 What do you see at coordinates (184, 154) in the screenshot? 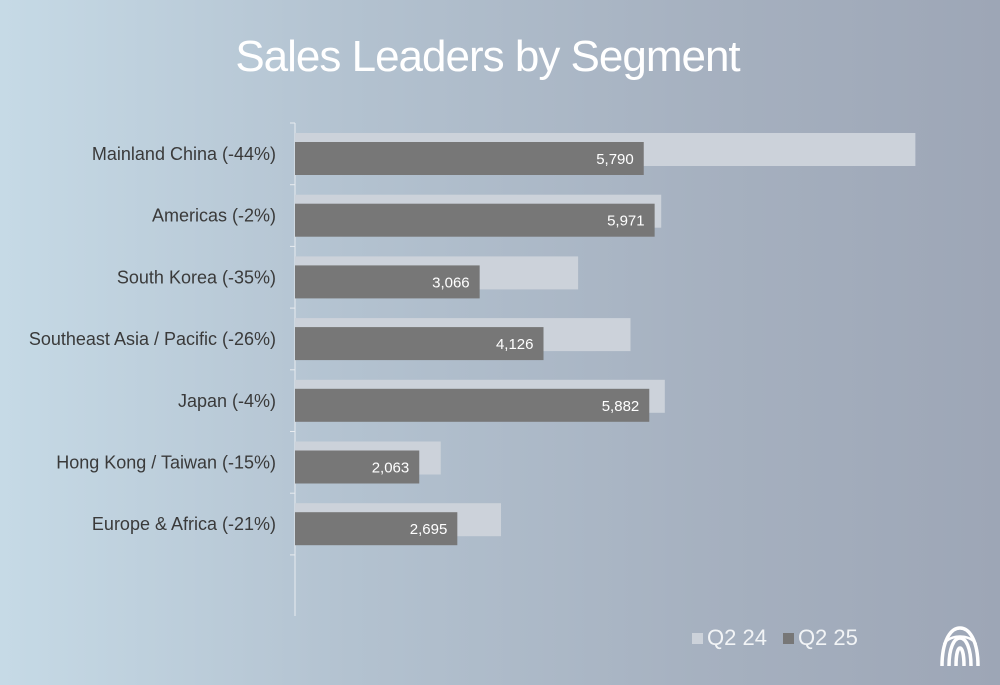
I see `category-label: Mainland China (-44%)` at bounding box center [184, 154].